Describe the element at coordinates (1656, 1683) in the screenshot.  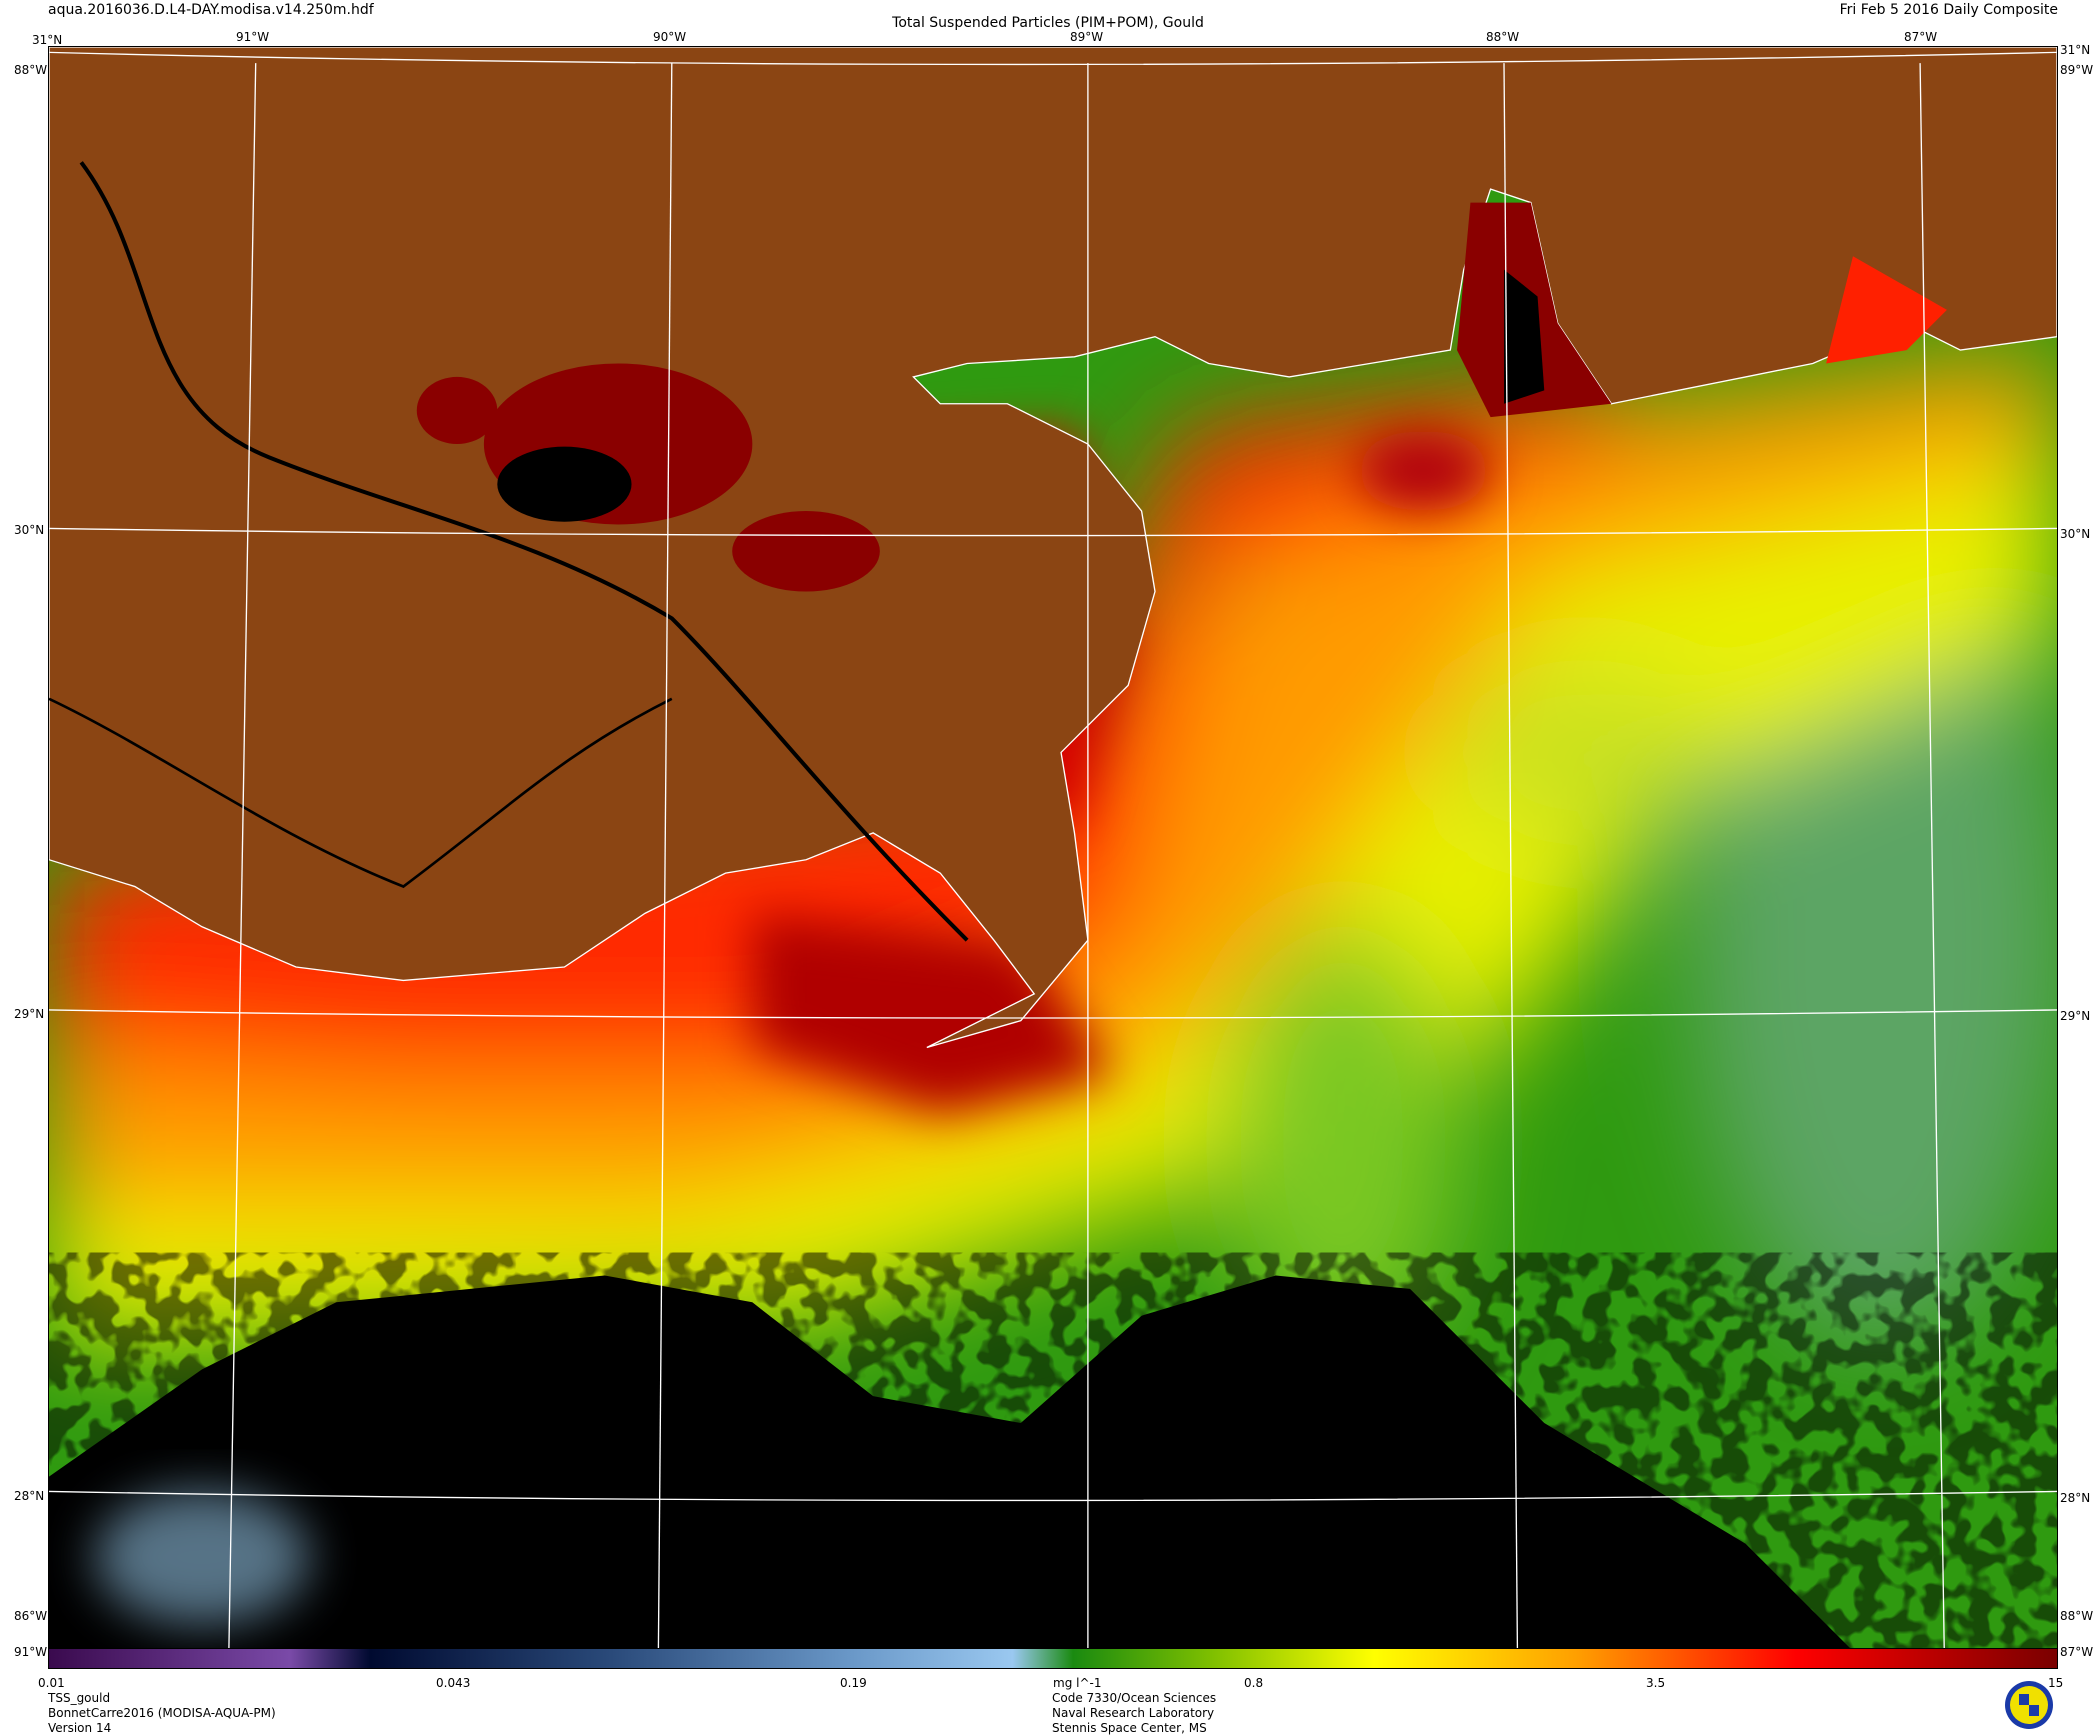
I see `colorbar-tick: 3.5` at that location.